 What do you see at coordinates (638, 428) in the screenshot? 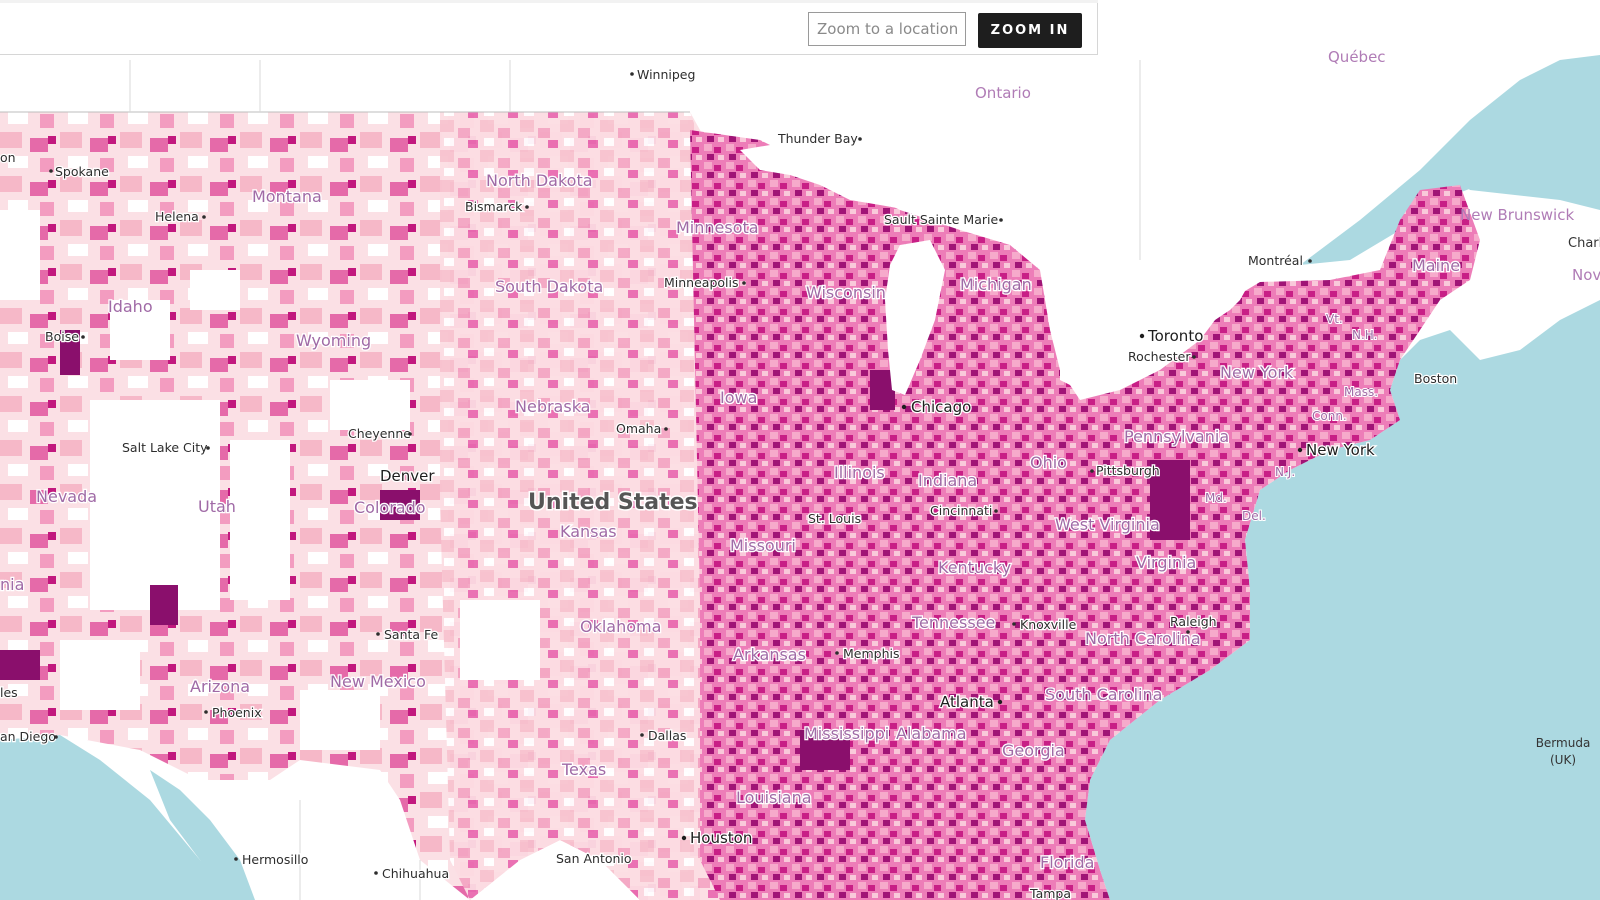
I see `label-omaha: Omaha` at bounding box center [638, 428].